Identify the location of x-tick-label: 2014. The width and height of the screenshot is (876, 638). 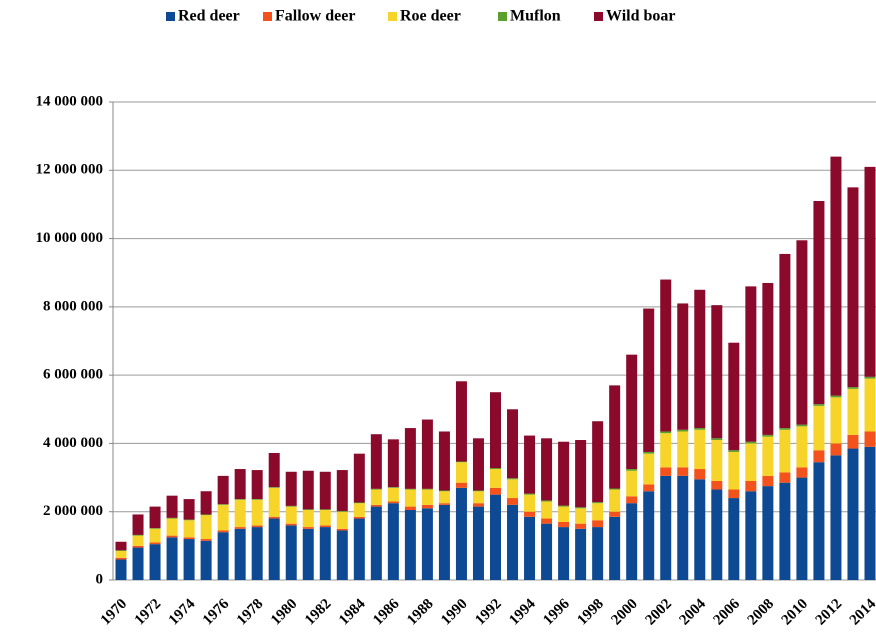
(861, 612).